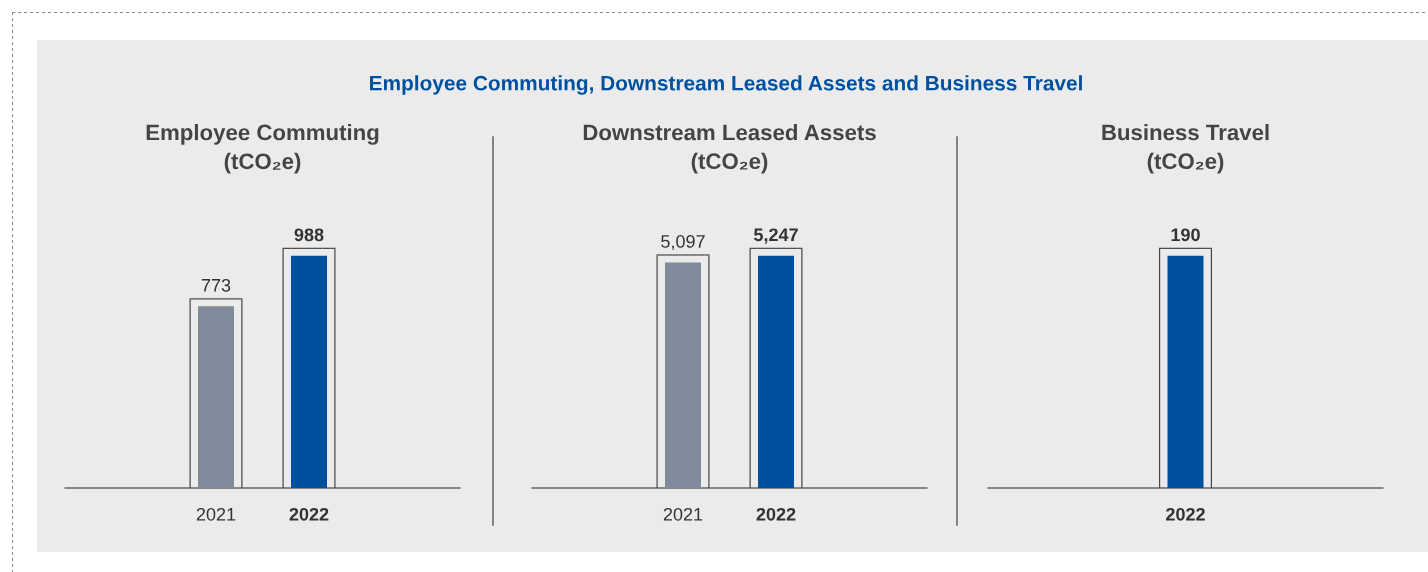 Image resolution: width=1428 pixels, height=572 pixels. What do you see at coordinates (775, 236) in the screenshot?
I see `data-label: 5,247` at bounding box center [775, 236].